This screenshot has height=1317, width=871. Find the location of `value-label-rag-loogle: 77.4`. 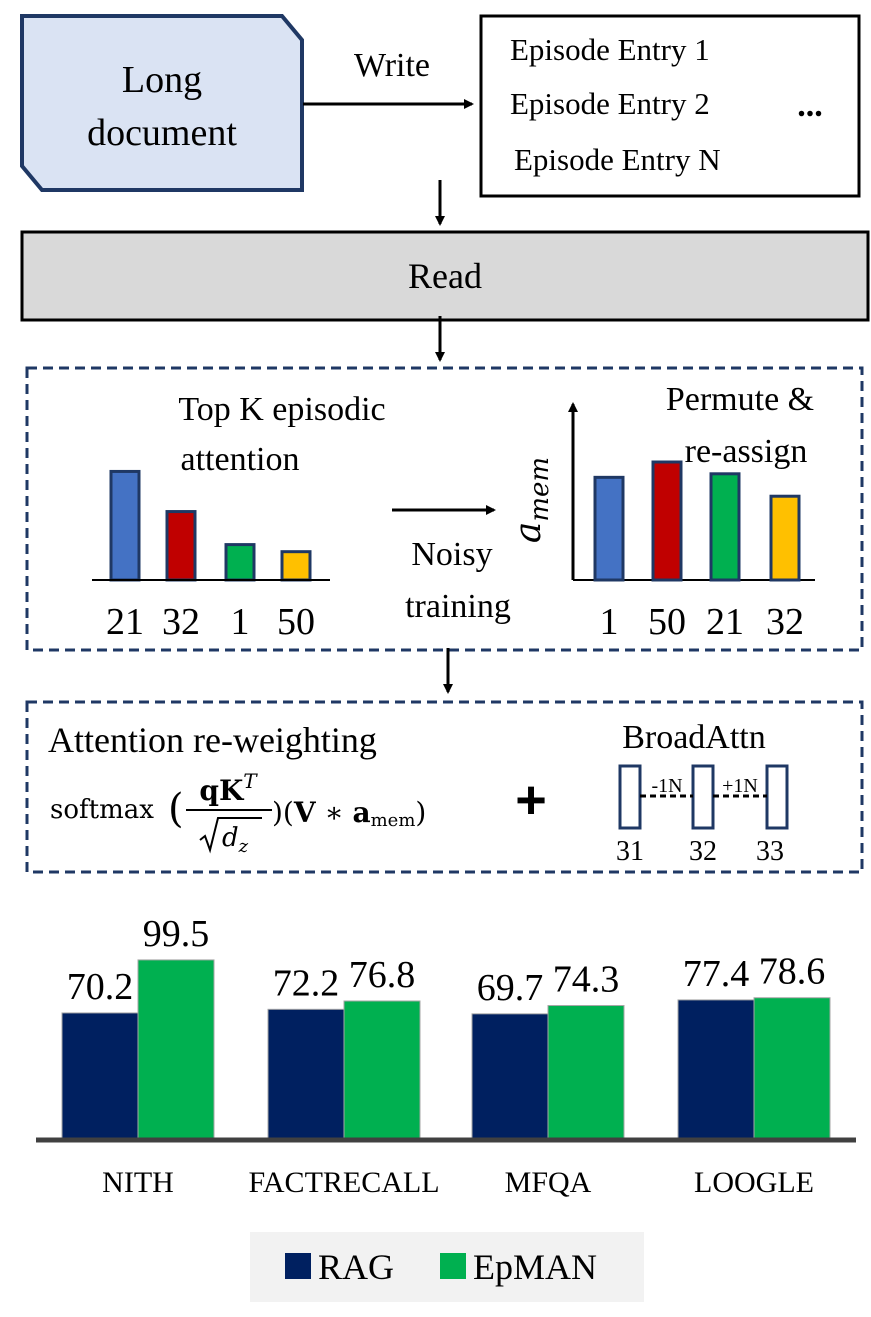

value-label-rag-loogle: 77.4 is located at coordinates (716, 974).